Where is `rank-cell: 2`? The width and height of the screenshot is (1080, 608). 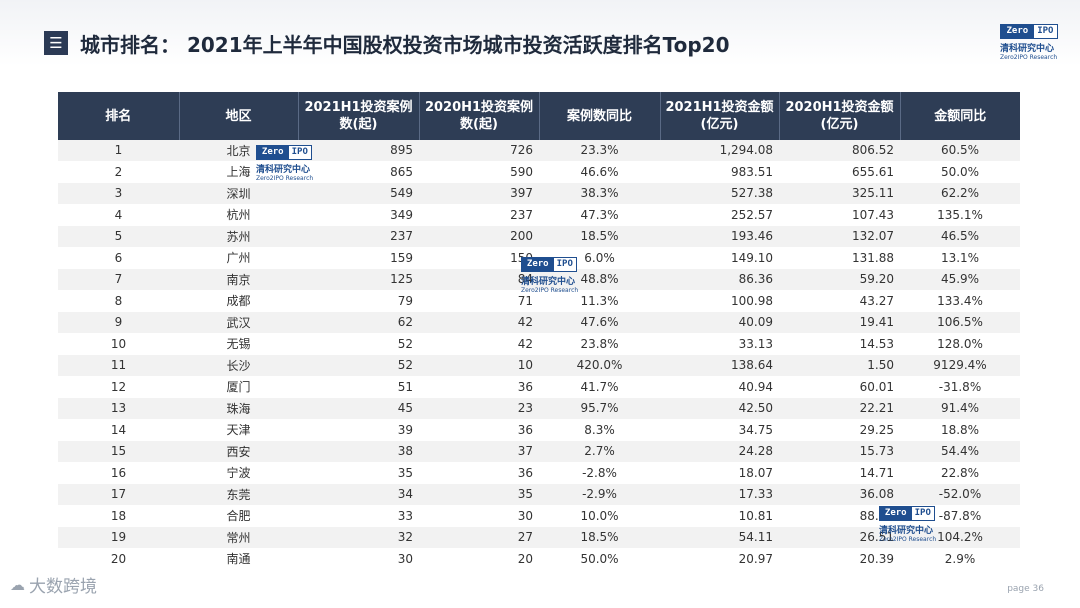
rank-cell: 2 is located at coordinates (118, 172).